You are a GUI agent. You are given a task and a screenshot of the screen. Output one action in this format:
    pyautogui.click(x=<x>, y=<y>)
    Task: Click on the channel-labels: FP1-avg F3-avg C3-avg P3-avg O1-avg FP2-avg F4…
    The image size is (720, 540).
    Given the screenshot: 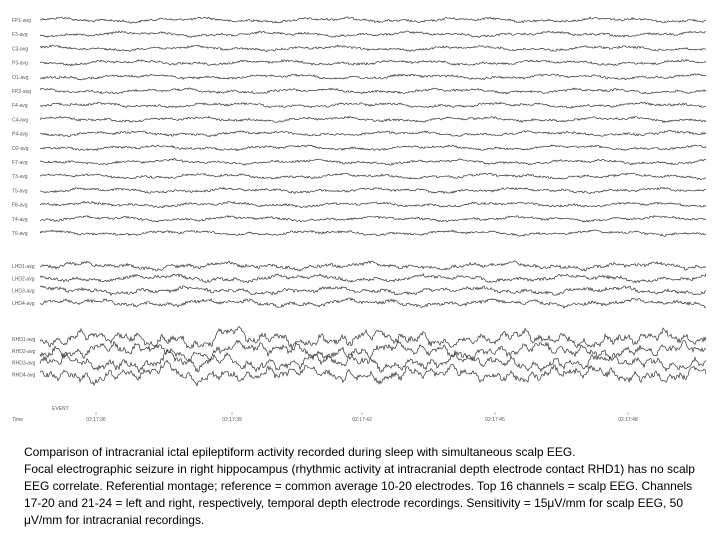 What is the action you would take?
    pyautogui.click(x=24, y=198)
    